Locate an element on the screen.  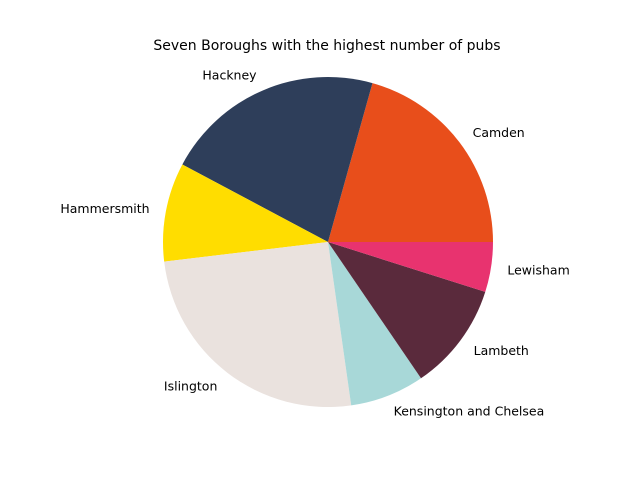
pie-label-lambeth: Lambeth is located at coordinates (501, 350).